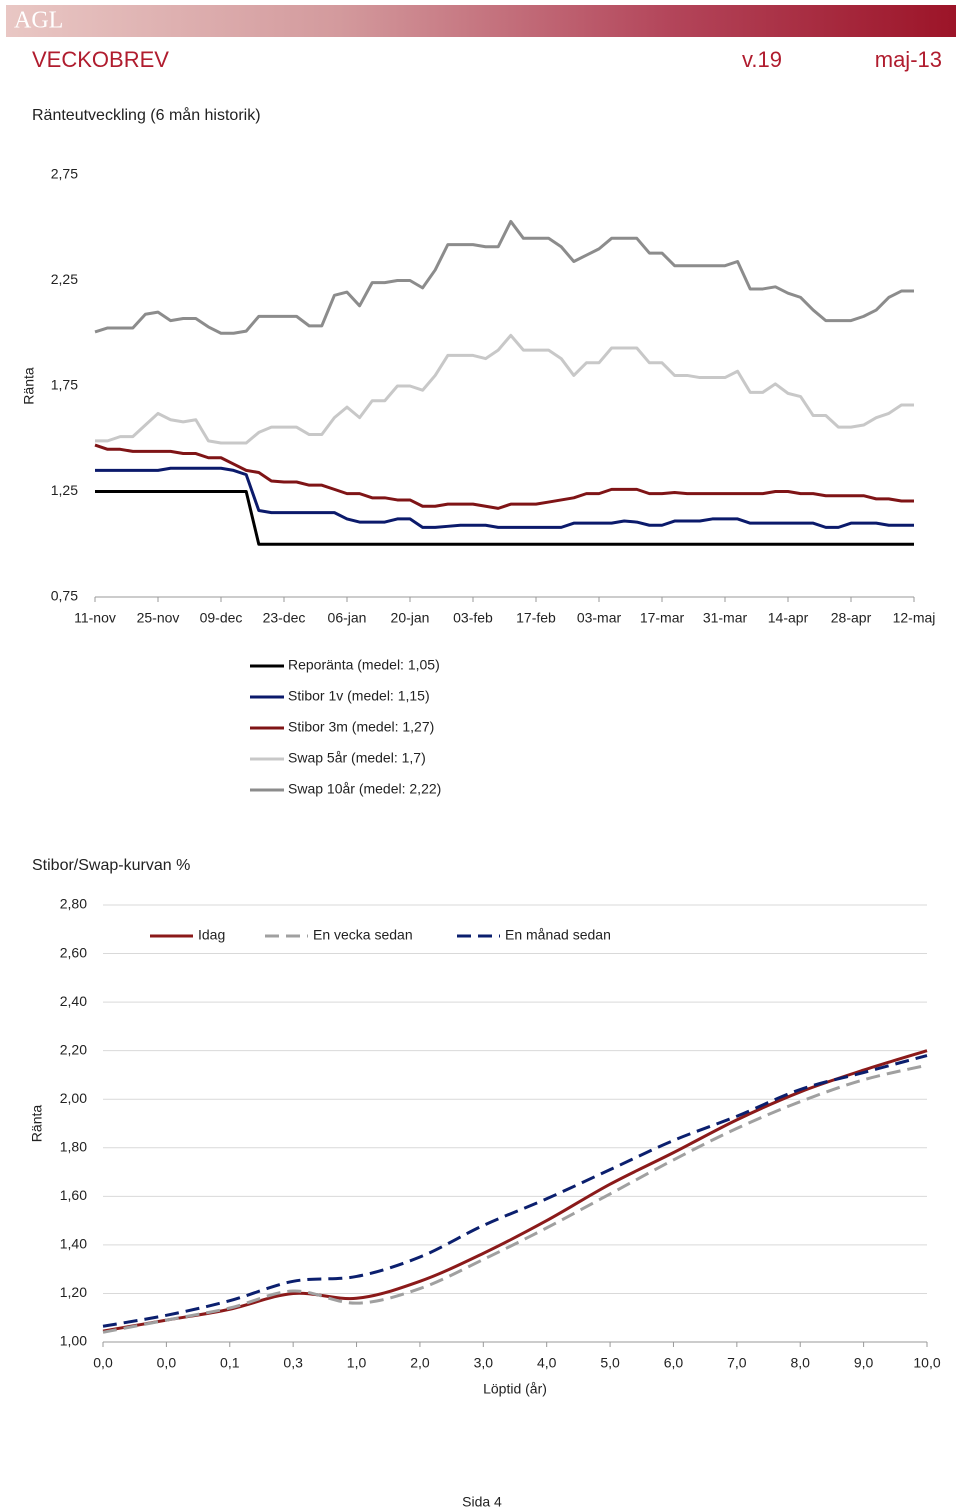  Describe the element at coordinates (359, 696) in the screenshot. I see `legend-label: Stibor 1v (medel: 1,15)` at that location.